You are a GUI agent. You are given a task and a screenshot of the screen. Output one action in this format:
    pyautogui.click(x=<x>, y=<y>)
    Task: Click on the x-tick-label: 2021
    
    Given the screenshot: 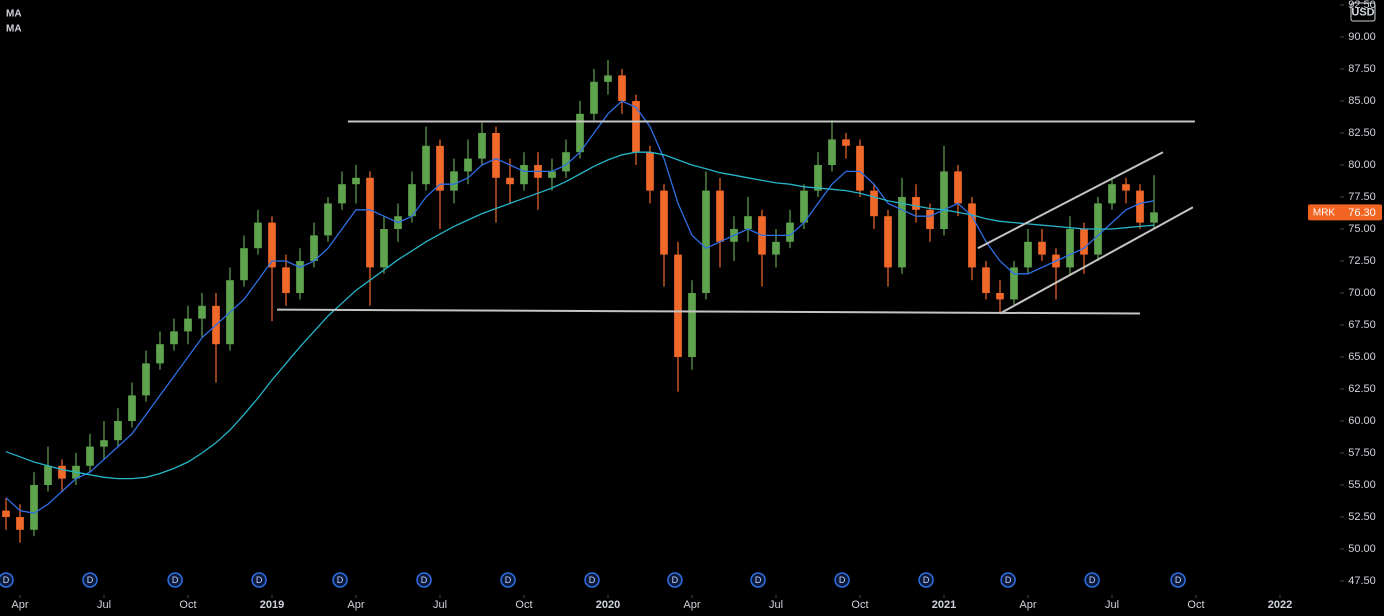 What is the action you would take?
    pyautogui.click(x=944, y=605)
    